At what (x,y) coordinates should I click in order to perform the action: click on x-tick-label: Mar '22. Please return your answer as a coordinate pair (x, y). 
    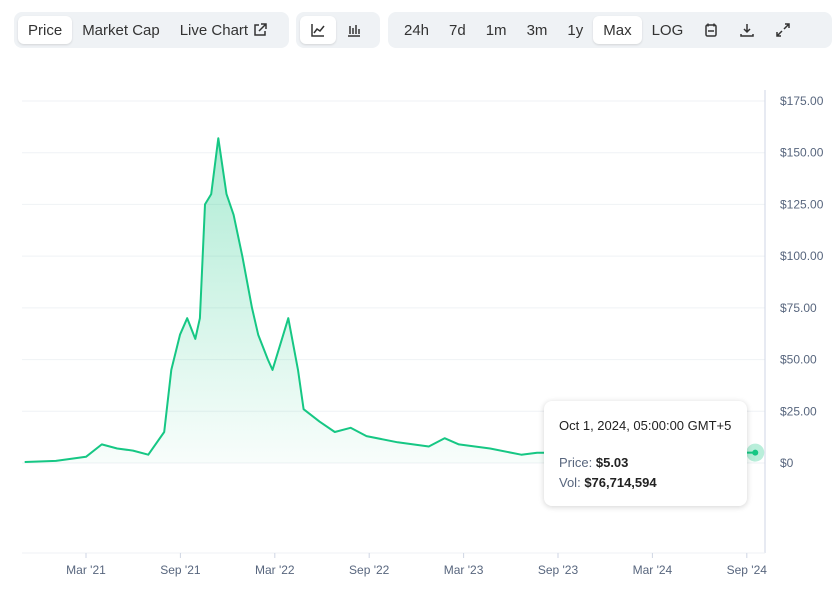
    Looking at the image, I should click on (275, 570).